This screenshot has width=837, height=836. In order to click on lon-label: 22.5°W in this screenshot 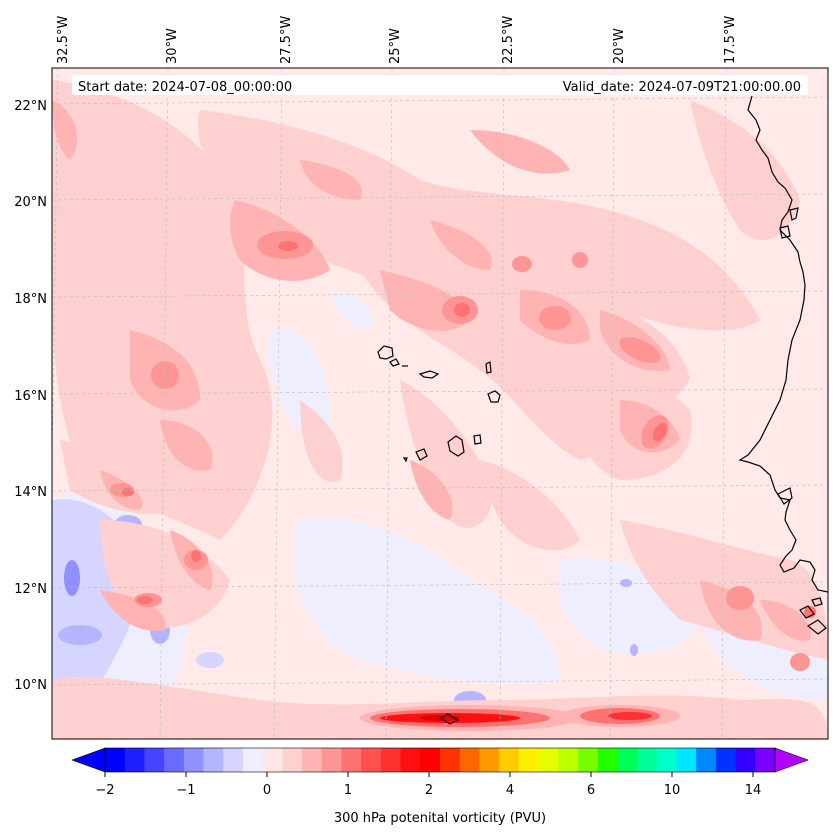, I will do `click(508, 40)`.